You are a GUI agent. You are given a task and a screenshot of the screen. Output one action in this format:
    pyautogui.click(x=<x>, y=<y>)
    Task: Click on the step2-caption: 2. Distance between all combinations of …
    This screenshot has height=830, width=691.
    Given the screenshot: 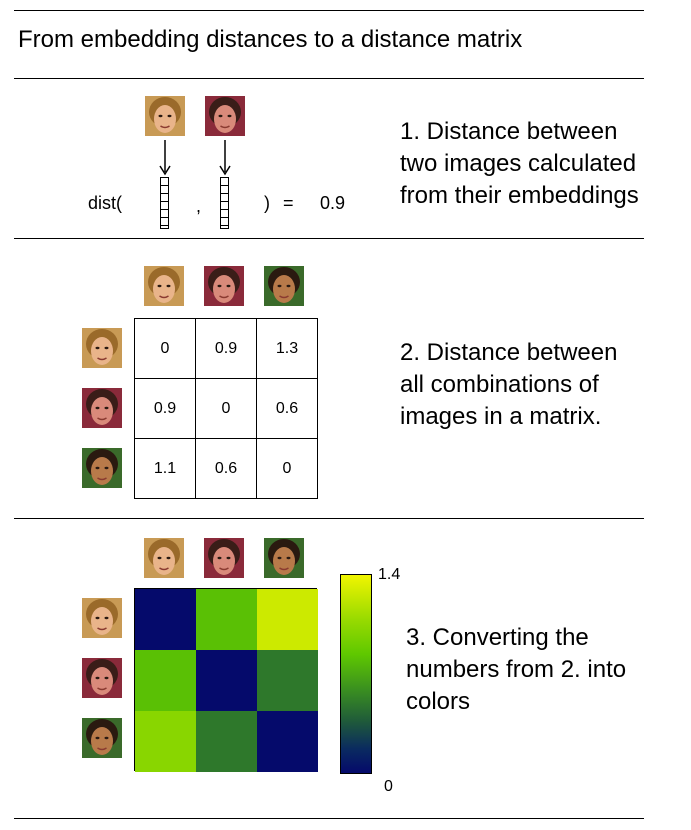 What is the action you would take?
    pyautogui.click(x=509, y=384)
    